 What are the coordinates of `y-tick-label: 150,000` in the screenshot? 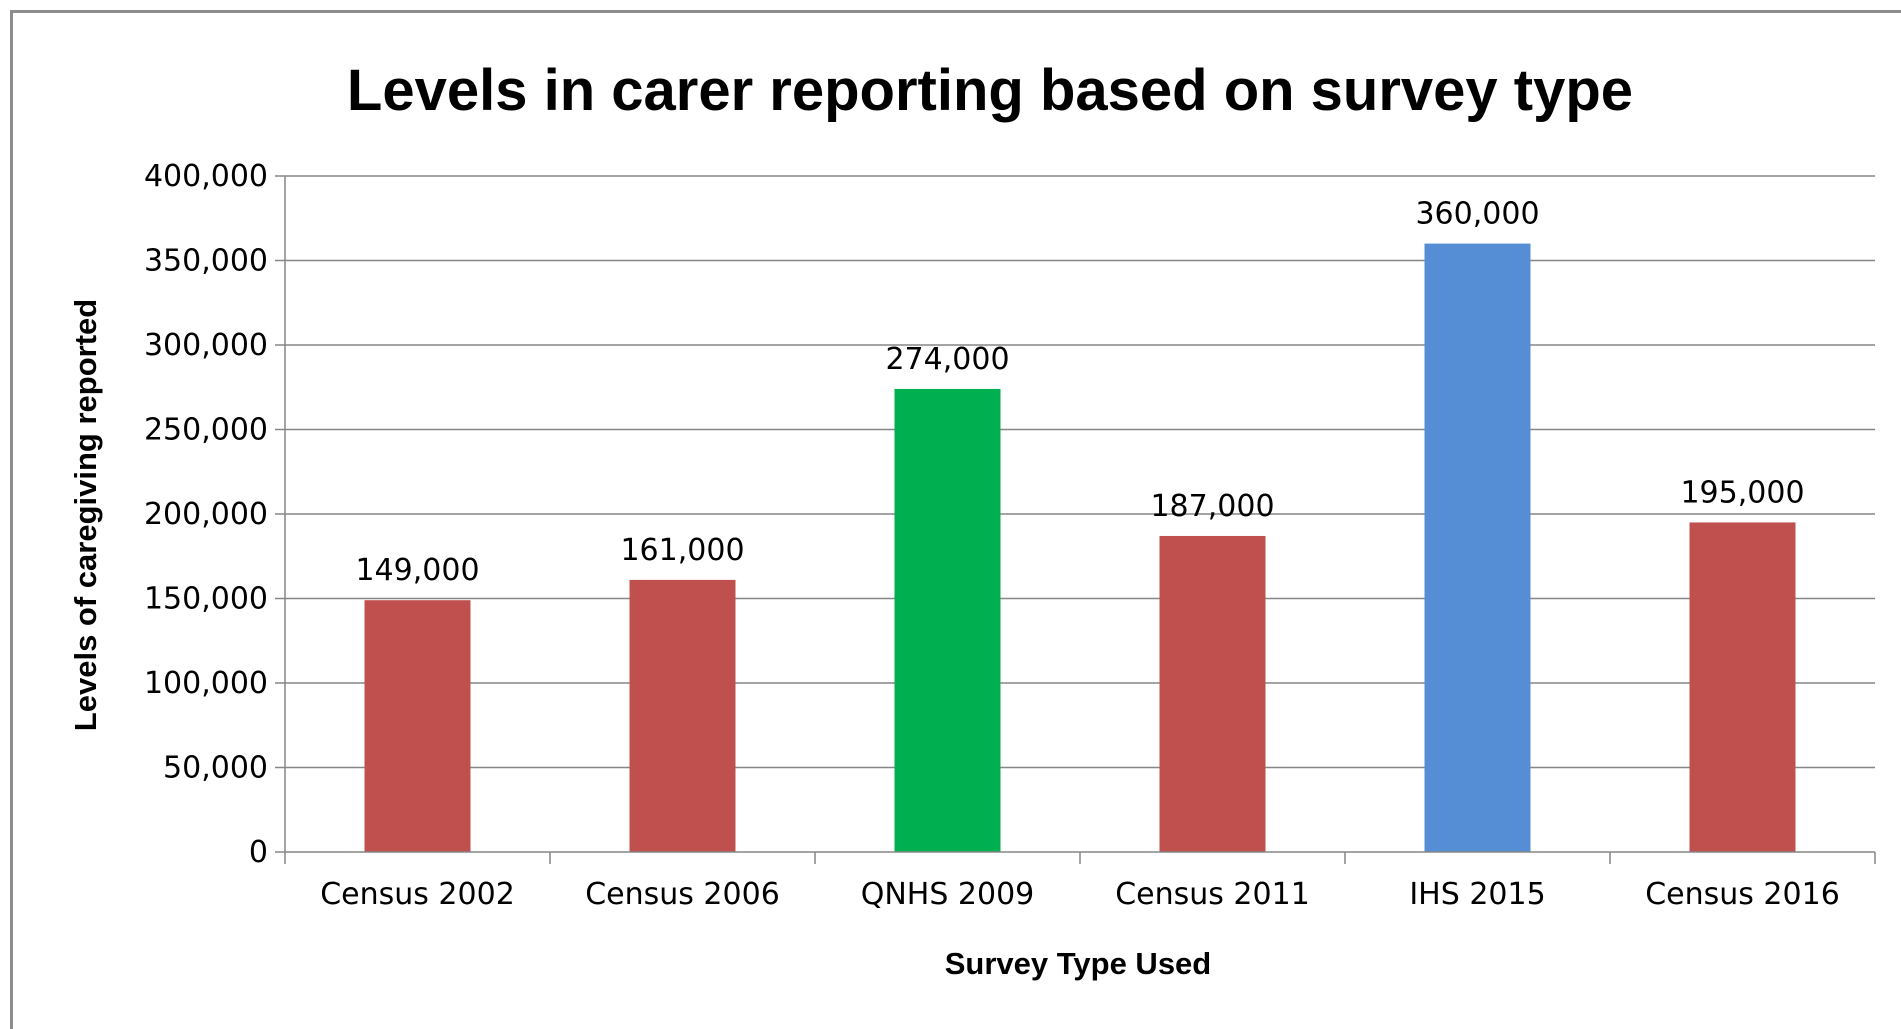 It's located at (206, 599).